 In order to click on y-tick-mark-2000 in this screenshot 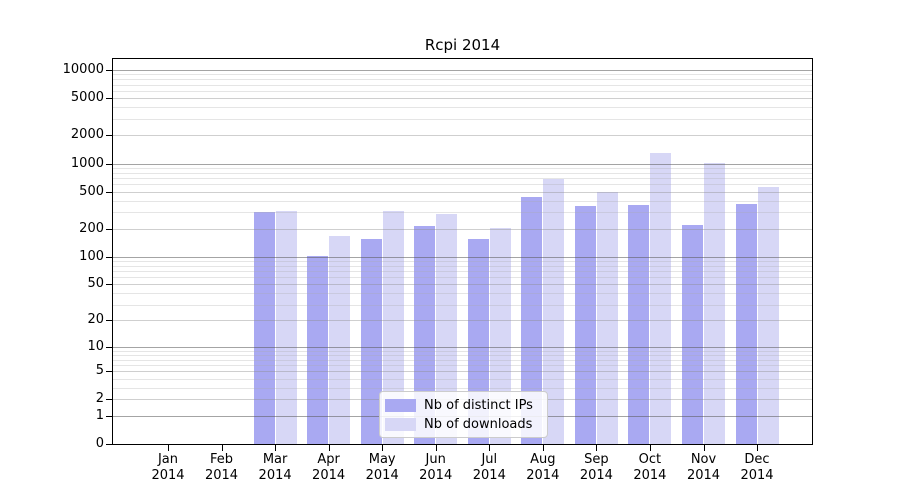, I will do `click(109, 136)`.